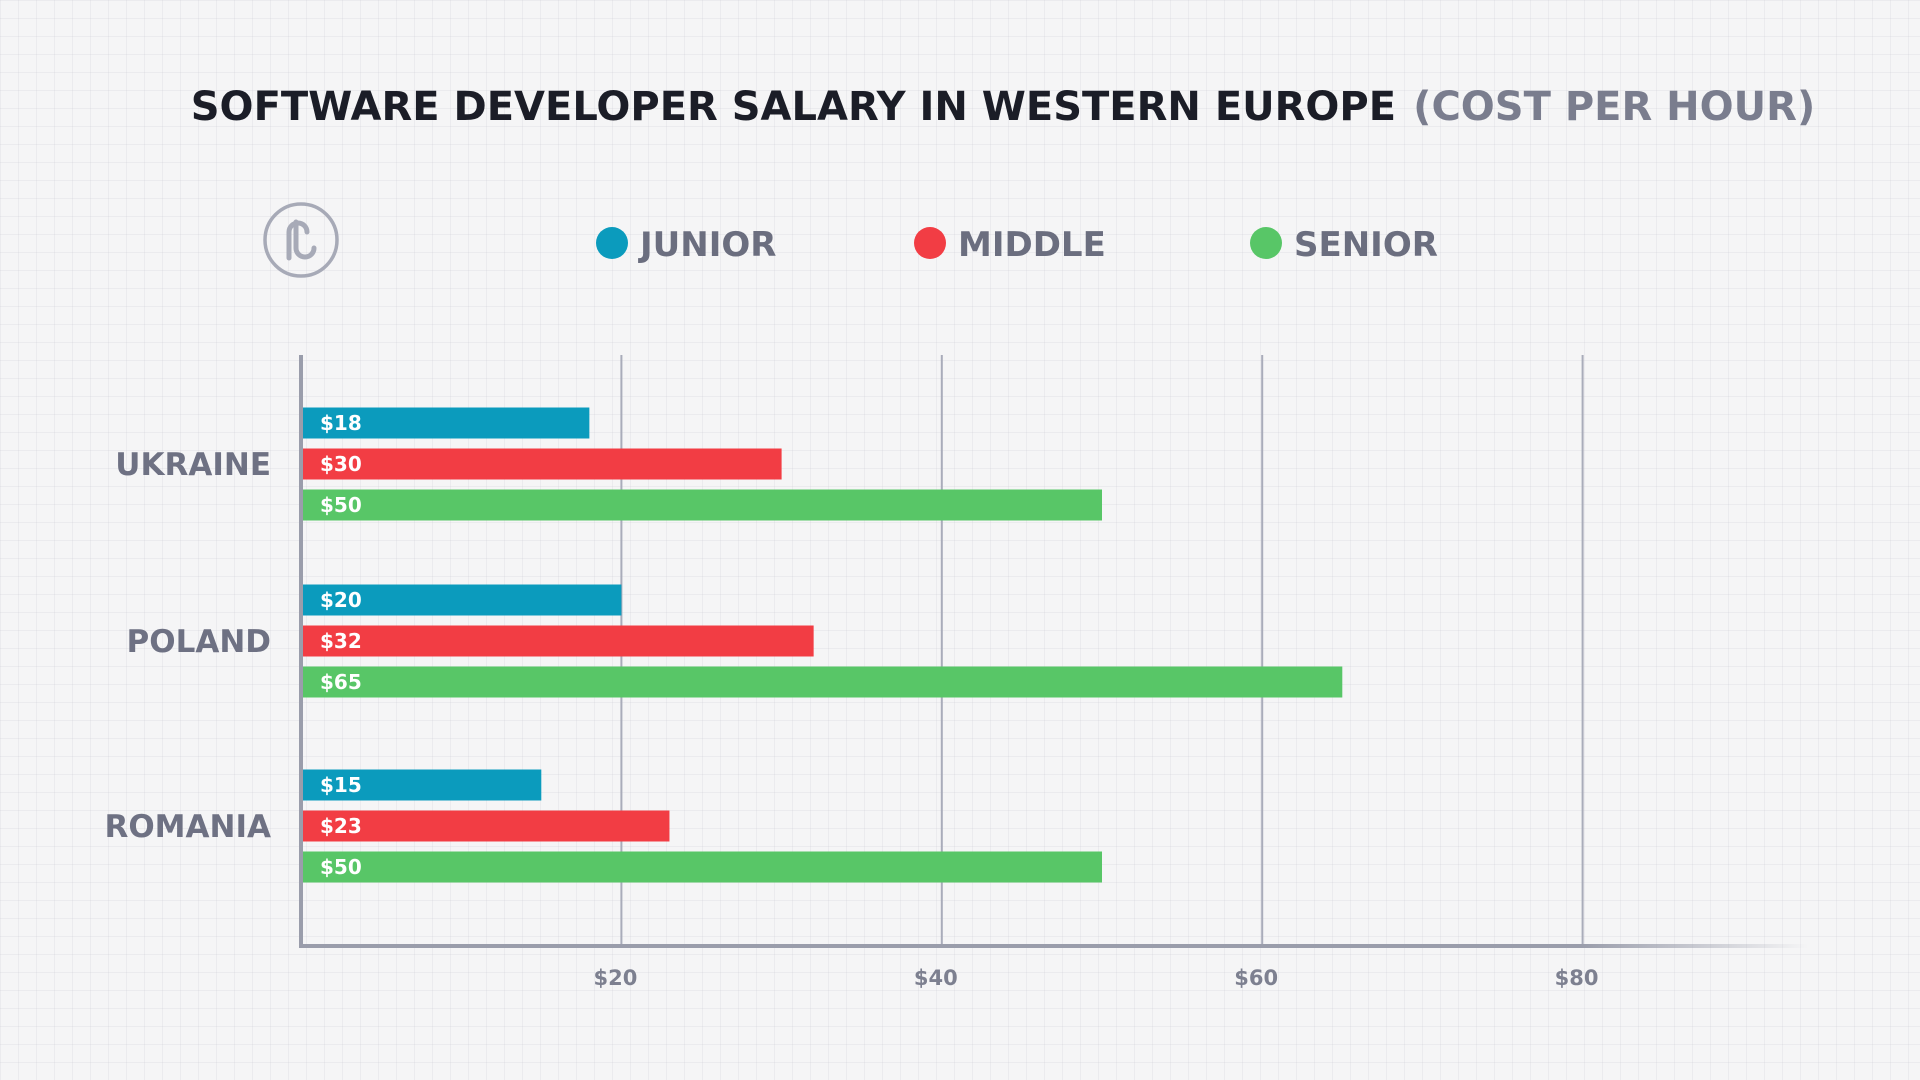 The image size is (1920, 1080). What do you see at coordinates (193, 465) in the screenshot?
I see `category-label-ukraine: UKRAINE` at bounding box center [193, 465].